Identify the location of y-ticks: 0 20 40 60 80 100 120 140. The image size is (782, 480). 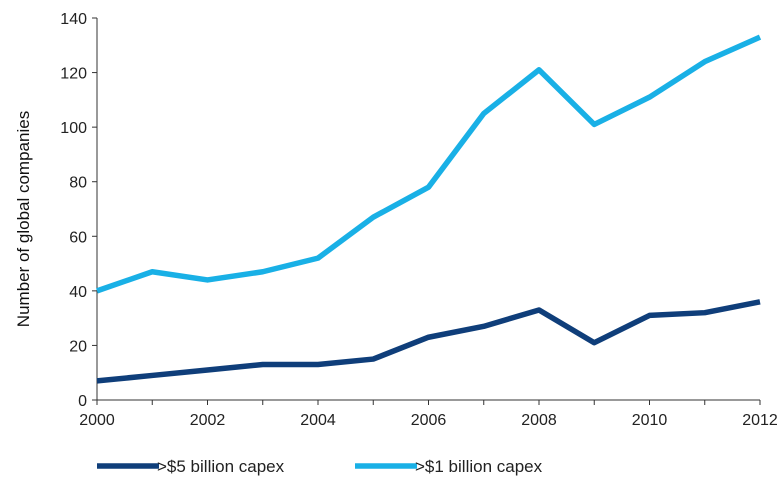
(78, 210).